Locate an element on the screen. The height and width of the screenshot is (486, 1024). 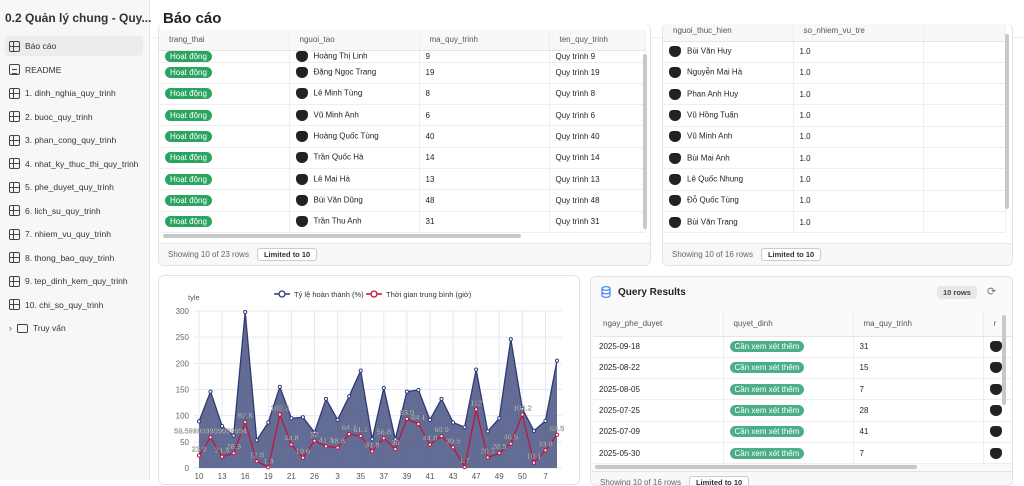
sidebar-item: Báo cáo is located at coordinates (74, 46).